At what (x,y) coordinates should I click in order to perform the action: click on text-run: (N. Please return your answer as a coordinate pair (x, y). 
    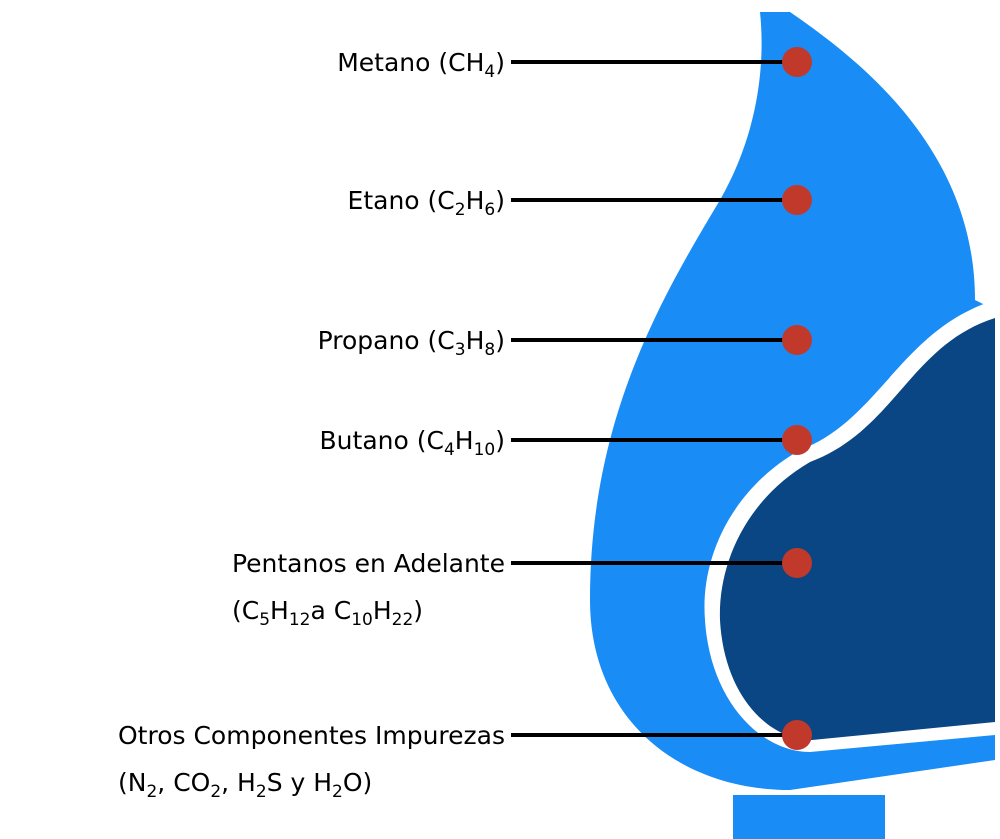
    Looking at the image, I should click on (132, 782).